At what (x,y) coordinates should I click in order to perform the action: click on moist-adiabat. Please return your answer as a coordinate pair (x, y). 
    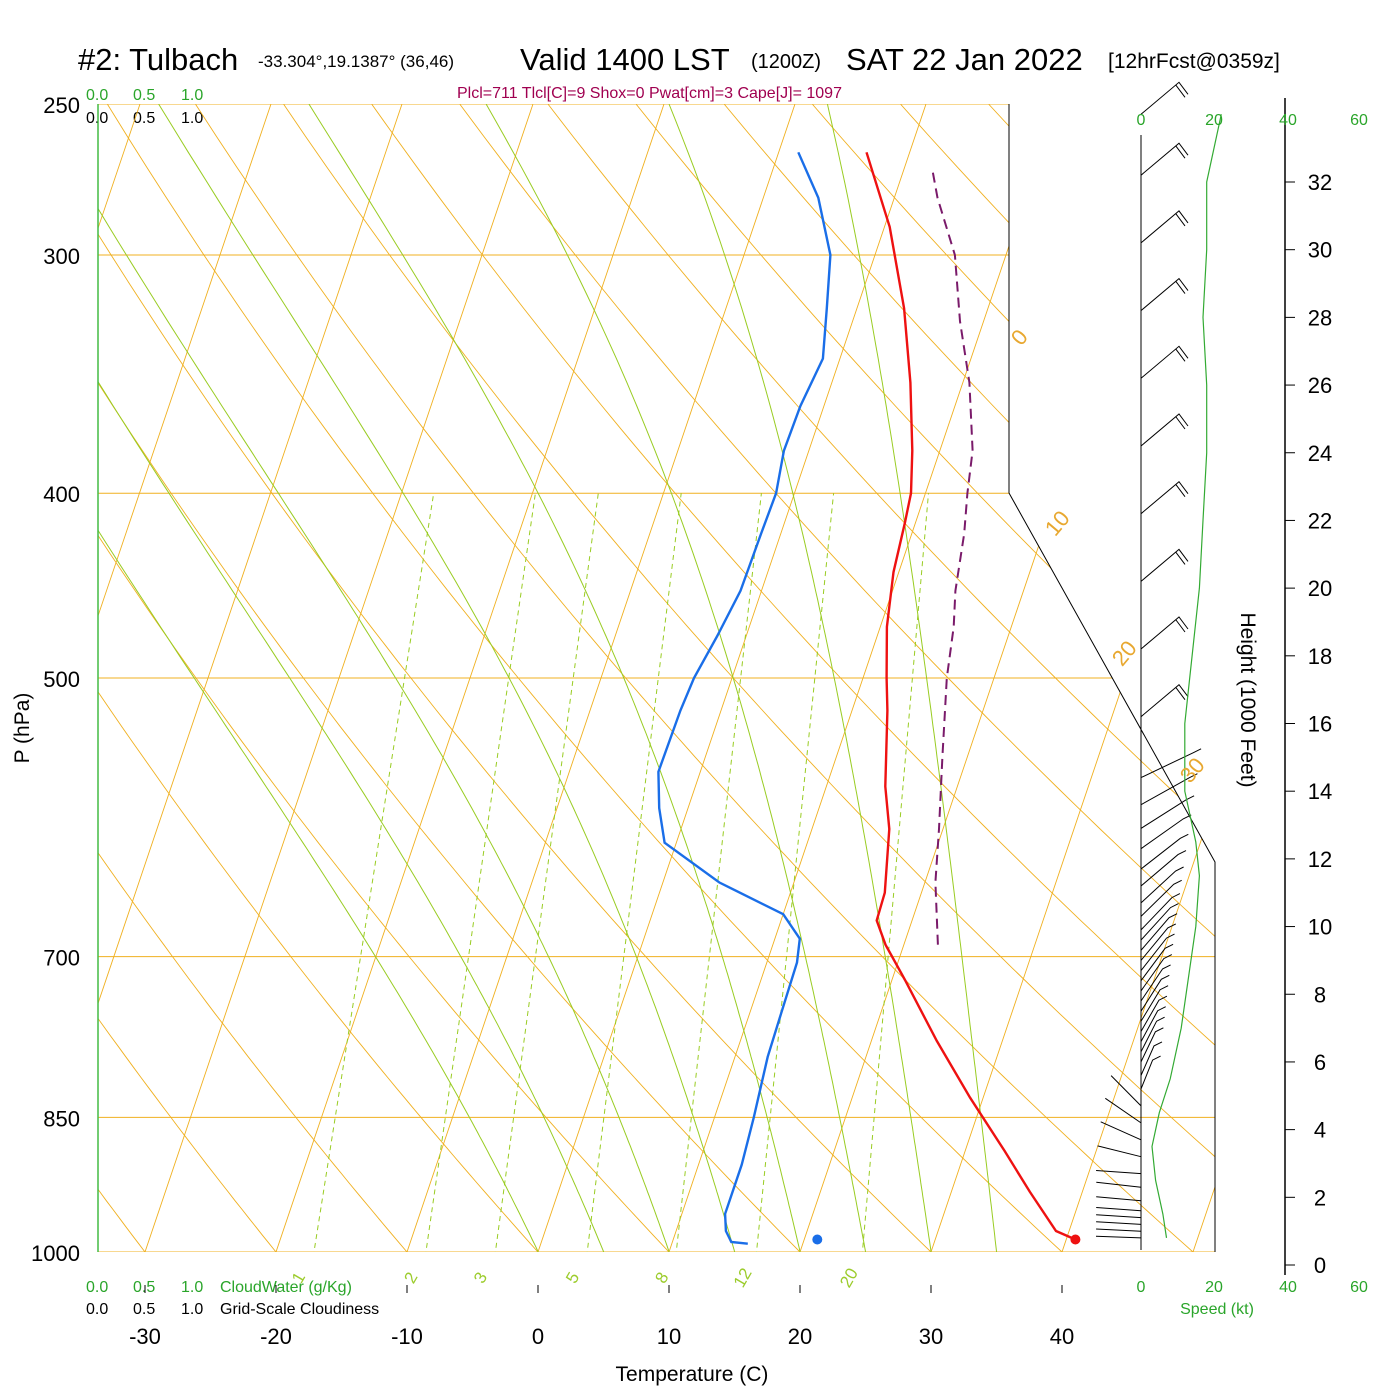
    Looking at the image, I should click on (906, 678).